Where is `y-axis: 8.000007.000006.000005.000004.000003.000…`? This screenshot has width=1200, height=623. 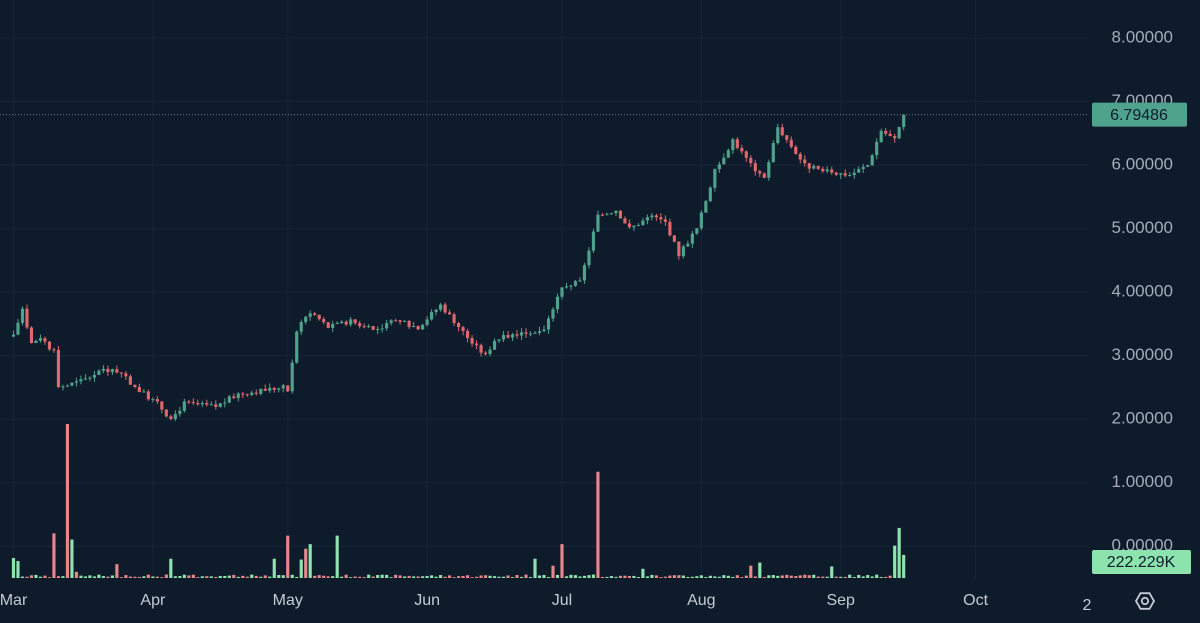 y-axis: 8.000007.000006.000005.000004.000003.000… is located at coordinates (1142, 291).